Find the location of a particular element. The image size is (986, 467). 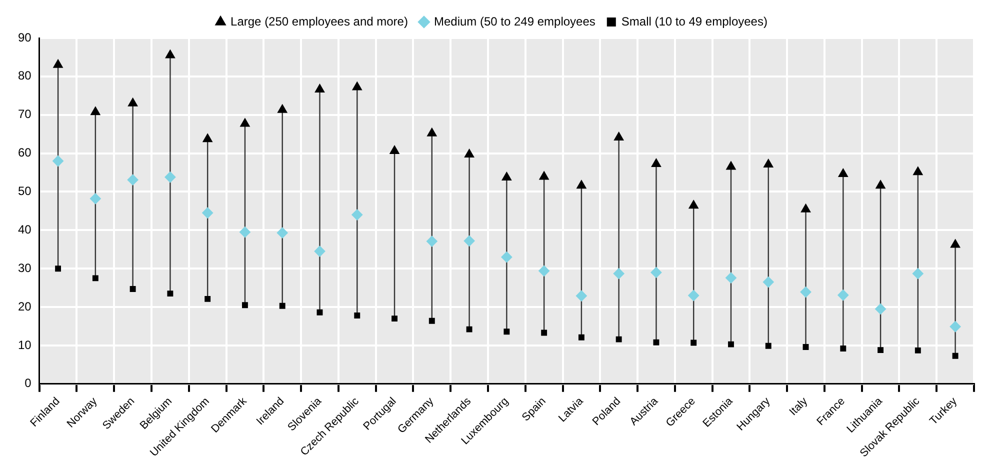

y-tick-label: 70 is located at coordinates (25, 114).